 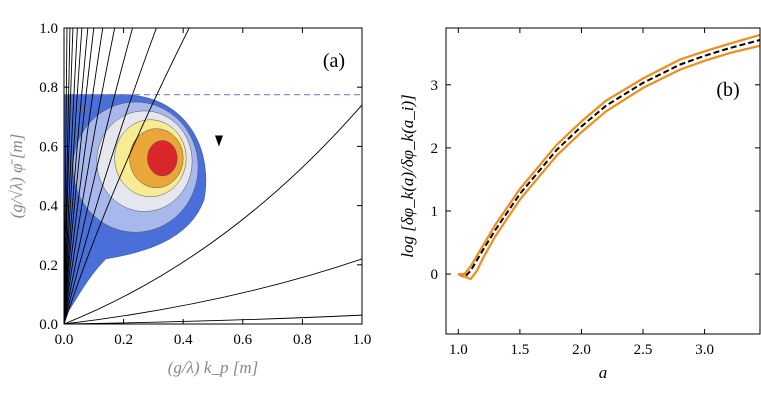 I want to click on y-tick-label: 2, so click(x=435, y=149).